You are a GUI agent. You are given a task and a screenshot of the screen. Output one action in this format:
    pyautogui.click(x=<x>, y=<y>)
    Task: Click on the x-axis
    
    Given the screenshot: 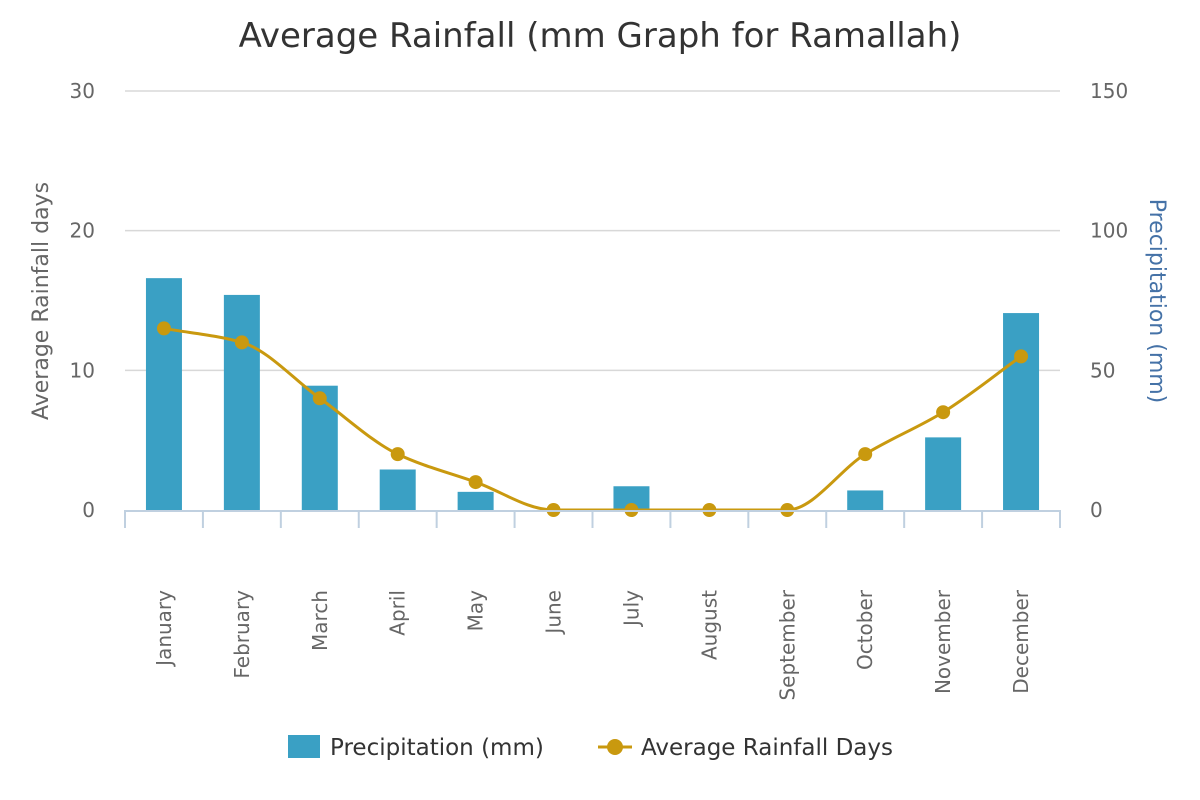 What is the action you would take?
    pyautogui.click(x=592, y=519)
    